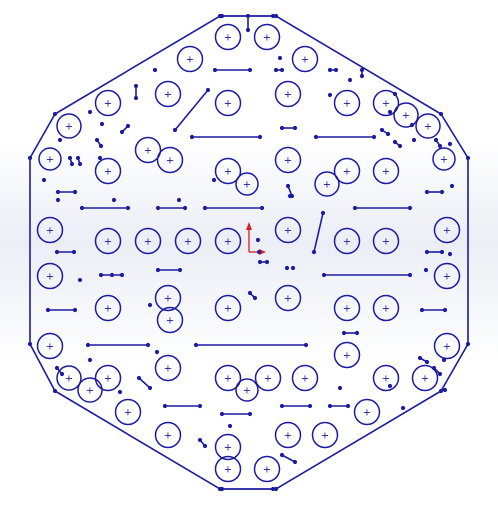 The image size is (498, 505). Describe the element at coordinates (249, 226) in the screenshot. I see `origin-y-arrow-icon` at that location.